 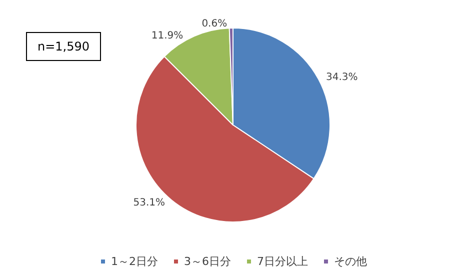 What do you see at coordinates (149, 203) in the screenshot?
I see `data-label: 53.1%` at bounding box center [149, 203].